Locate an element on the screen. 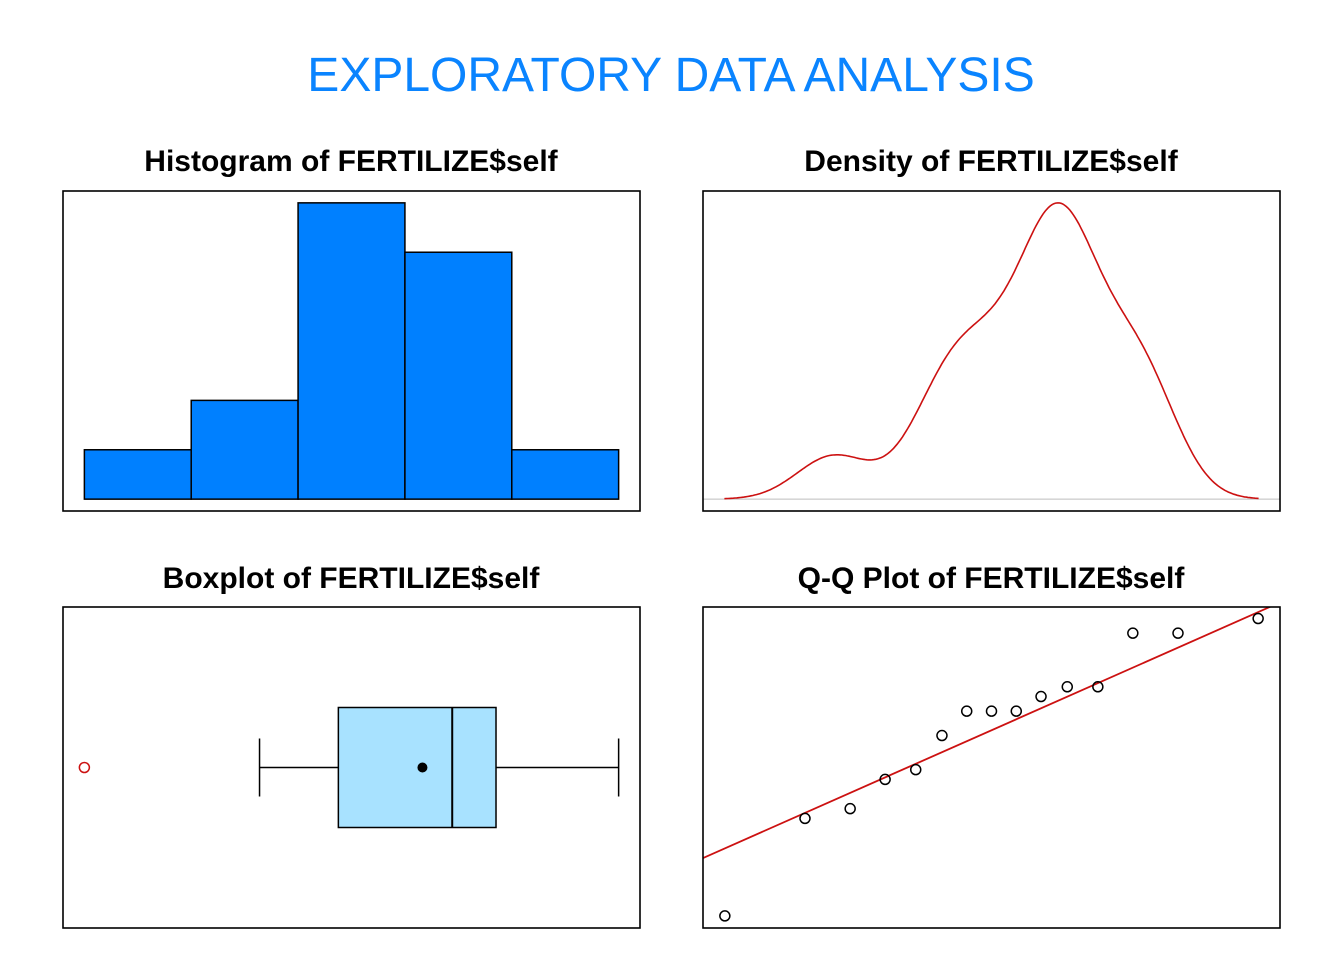  main-title: EXPLORATORY DATA ANALYSIS is located at coordinates (670, 75).